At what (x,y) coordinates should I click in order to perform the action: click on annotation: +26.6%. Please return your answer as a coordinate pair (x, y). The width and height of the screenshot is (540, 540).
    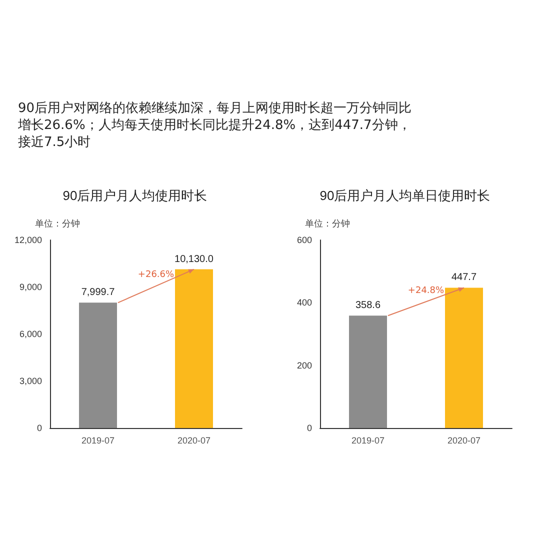
    Looking at the image, I should click on (156, 275).